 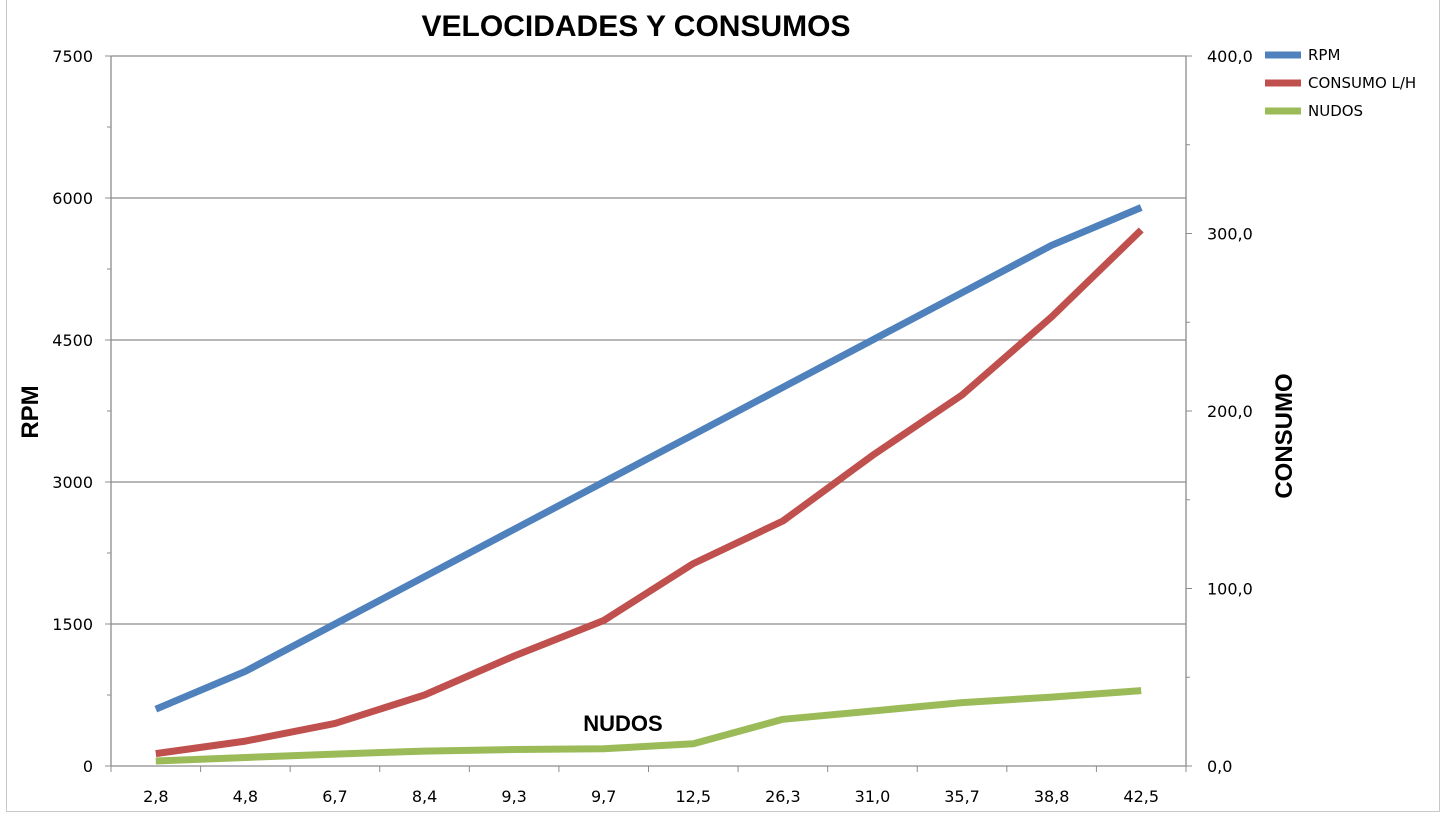 What do you see at coordinates (1230, 234) in the screenshot?
I see `y2-tick-label: 300,0` at bounding box center [1230, 234].